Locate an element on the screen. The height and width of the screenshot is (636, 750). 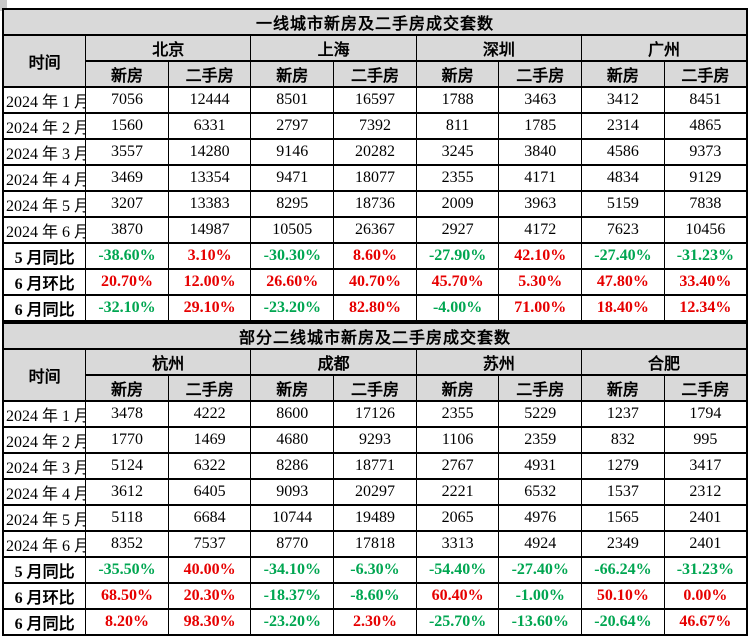
value-cell: 9093 is located at coordinates (292, 492).